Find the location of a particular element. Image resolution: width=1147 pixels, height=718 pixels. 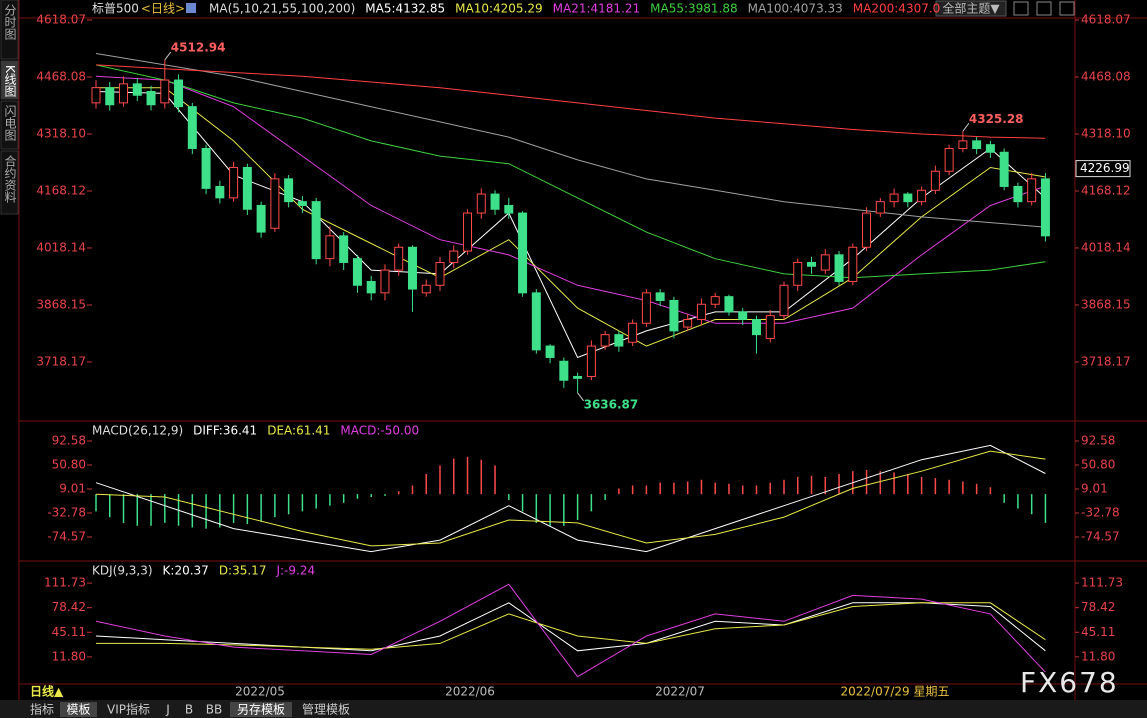

tab-label: B is located at coordinates (189, 710).